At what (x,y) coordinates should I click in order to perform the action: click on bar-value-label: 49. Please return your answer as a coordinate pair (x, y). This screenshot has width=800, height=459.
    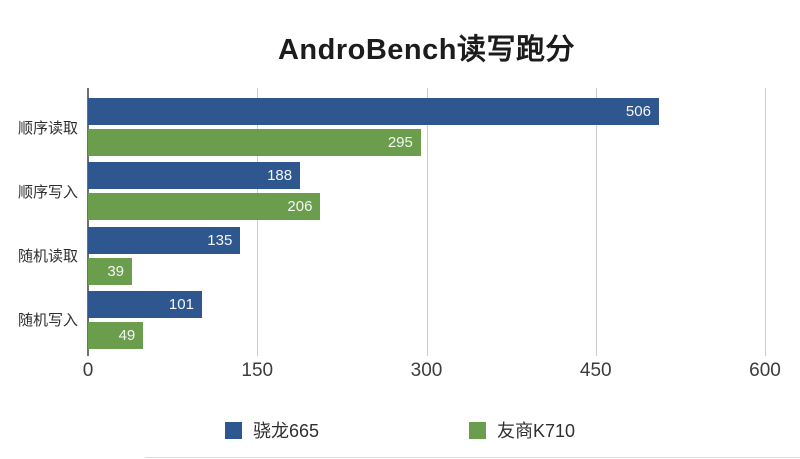
    Looking at the image, I should click on (127, 335).